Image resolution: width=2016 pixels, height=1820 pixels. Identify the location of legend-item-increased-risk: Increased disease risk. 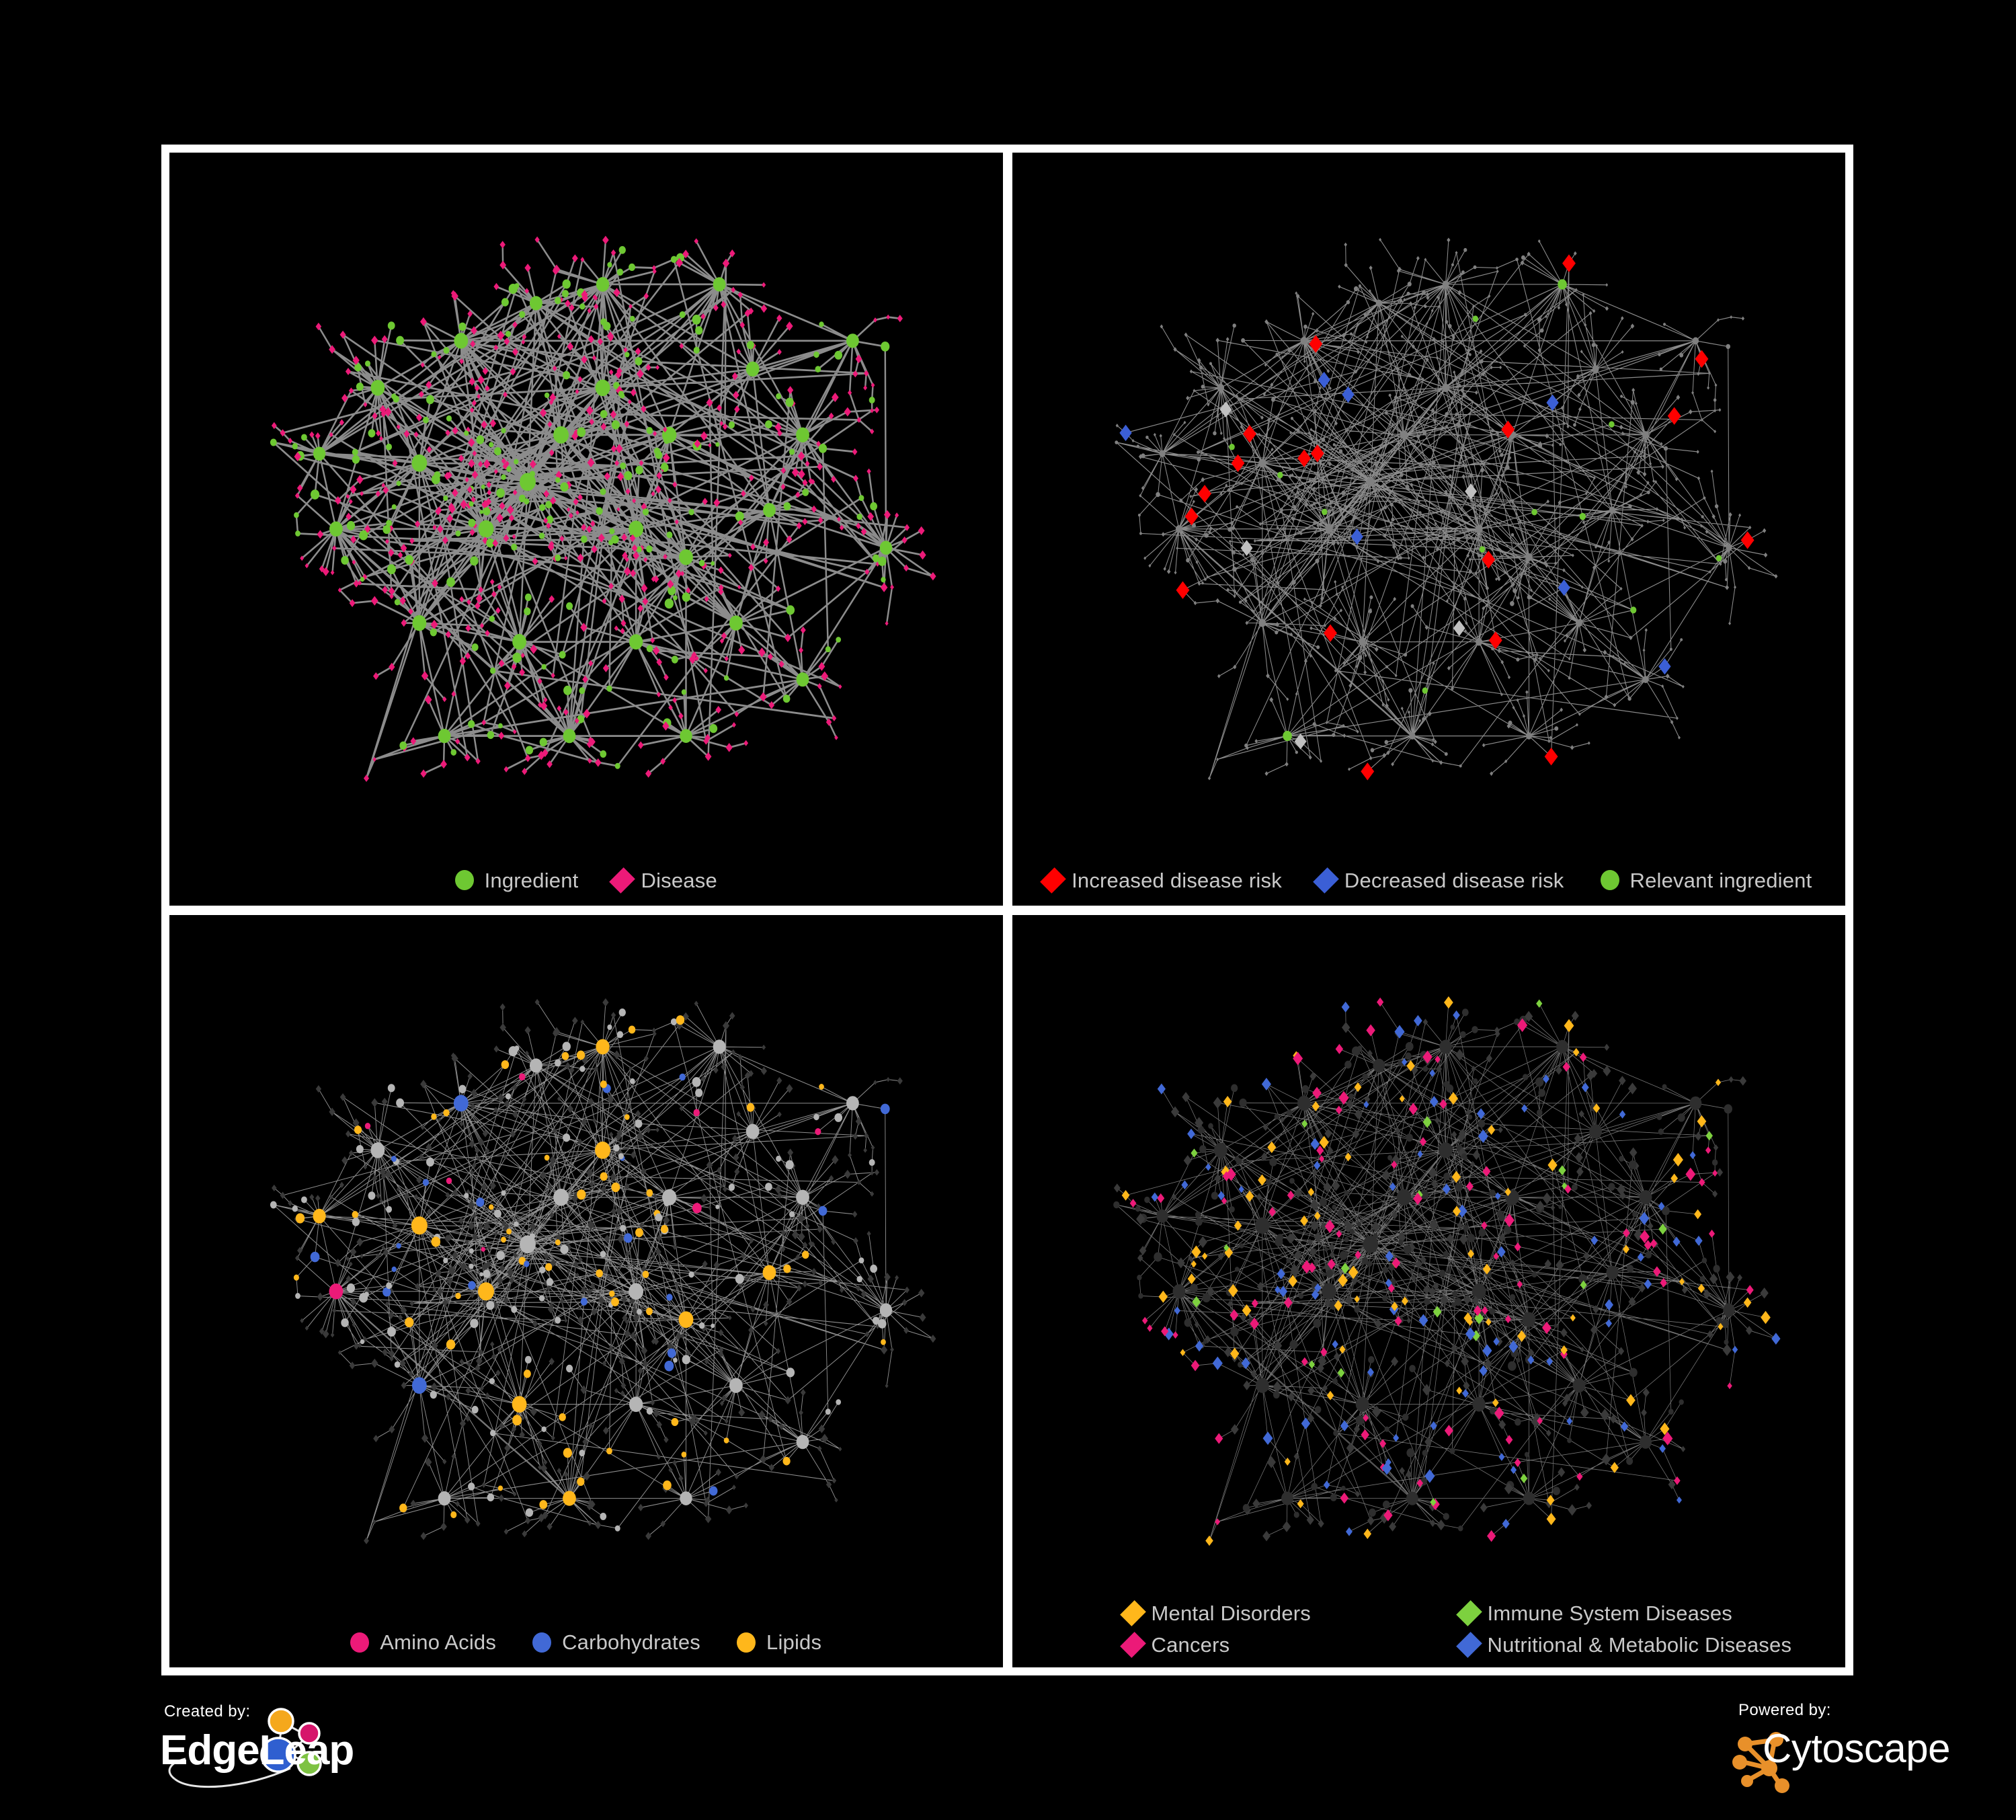
(1161, 880).